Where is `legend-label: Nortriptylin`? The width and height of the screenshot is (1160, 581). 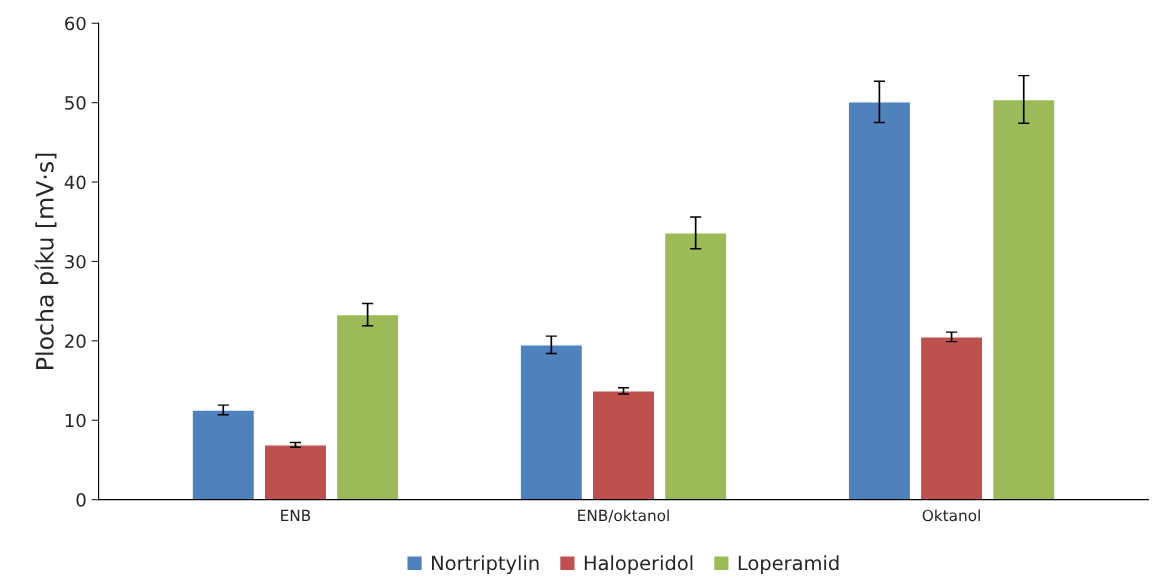
legend-label: Nortriptylin is located at coordinates (485, 565).